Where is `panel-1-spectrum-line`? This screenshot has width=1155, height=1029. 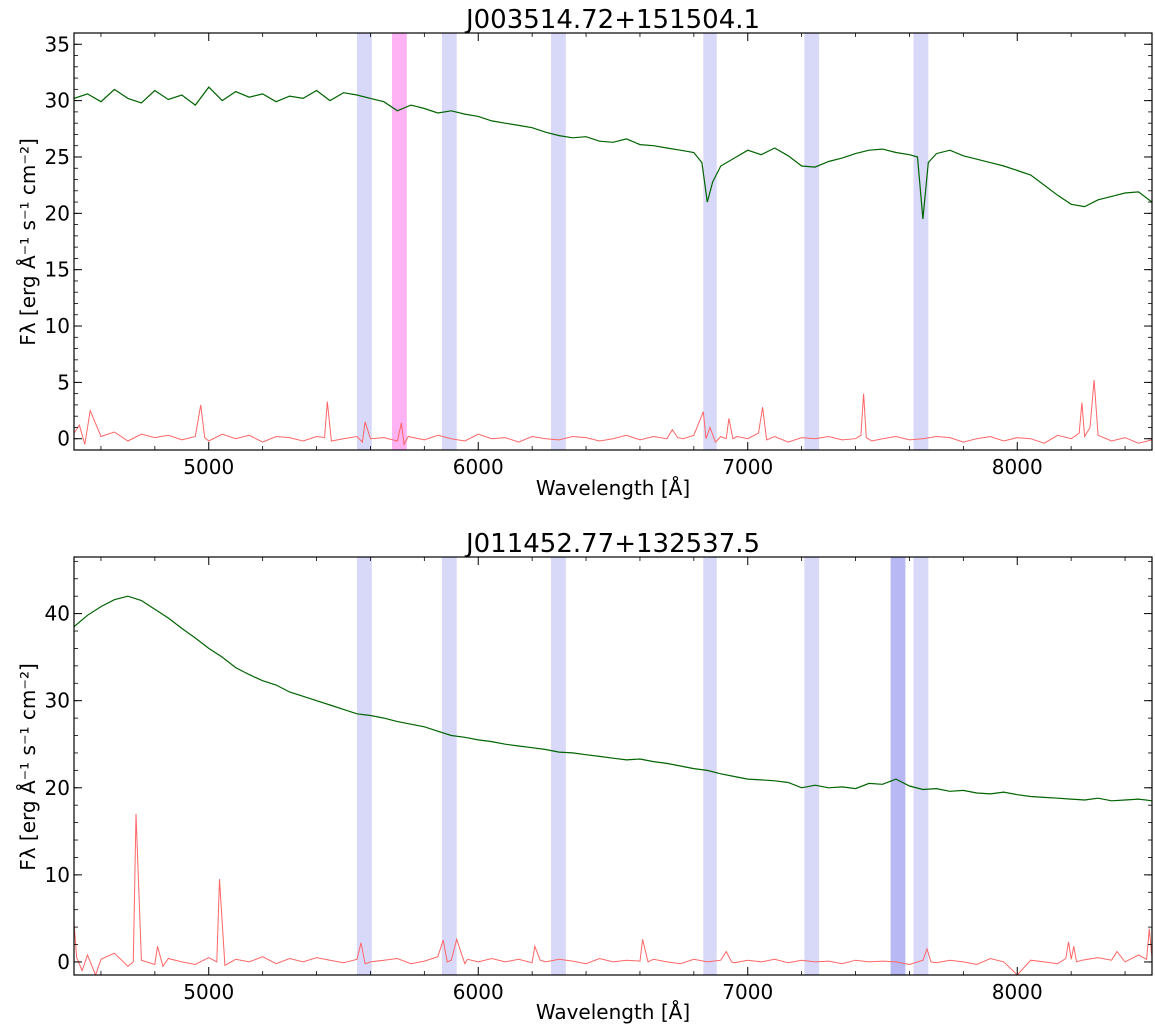 panel-1-spectrum-line is located at coordinates (613, 153).